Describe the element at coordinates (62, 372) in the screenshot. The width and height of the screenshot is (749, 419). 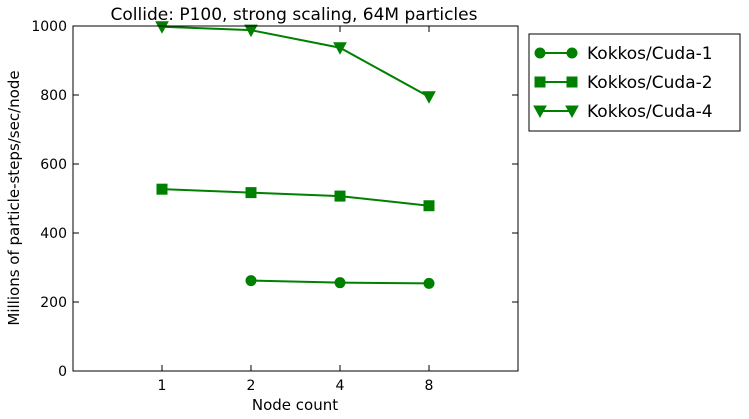
I see `y-tick-label: 0` at that location.